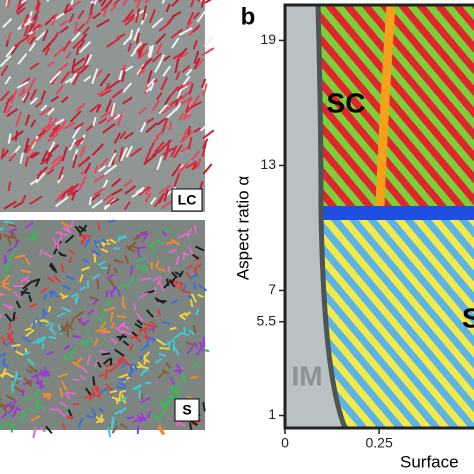 This screenshot has width=474, height=474. Describe the element at coordinates (187, 200) in the screenshot. I see `label-box` at that location.